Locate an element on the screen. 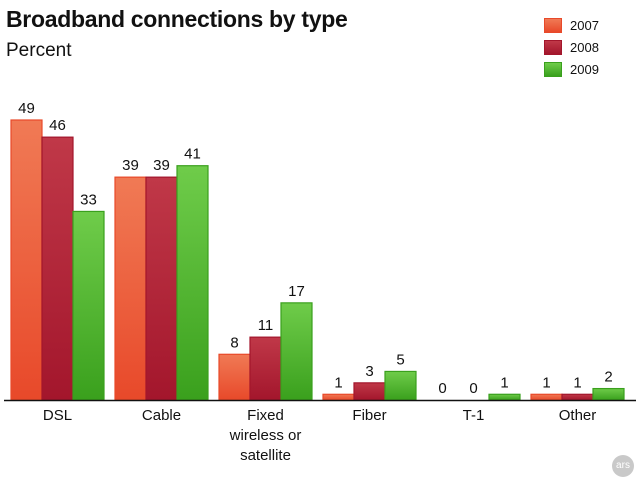 This screenshot has width=640, height=480. data-label-2007-4: 0 is located at coordinates (442, 388).